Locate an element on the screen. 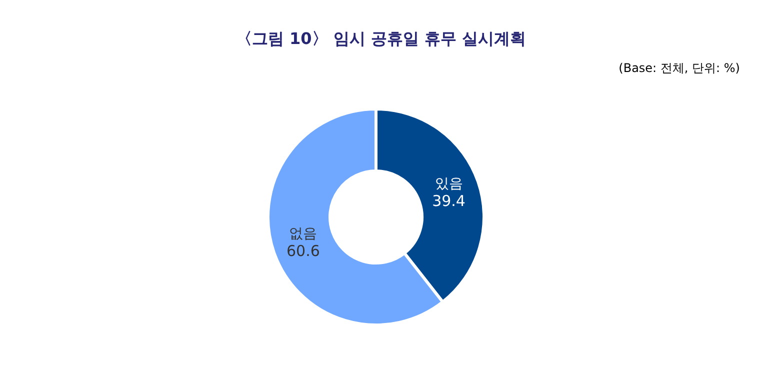  slice-label: 있음 is located at coordinates (448, 184).